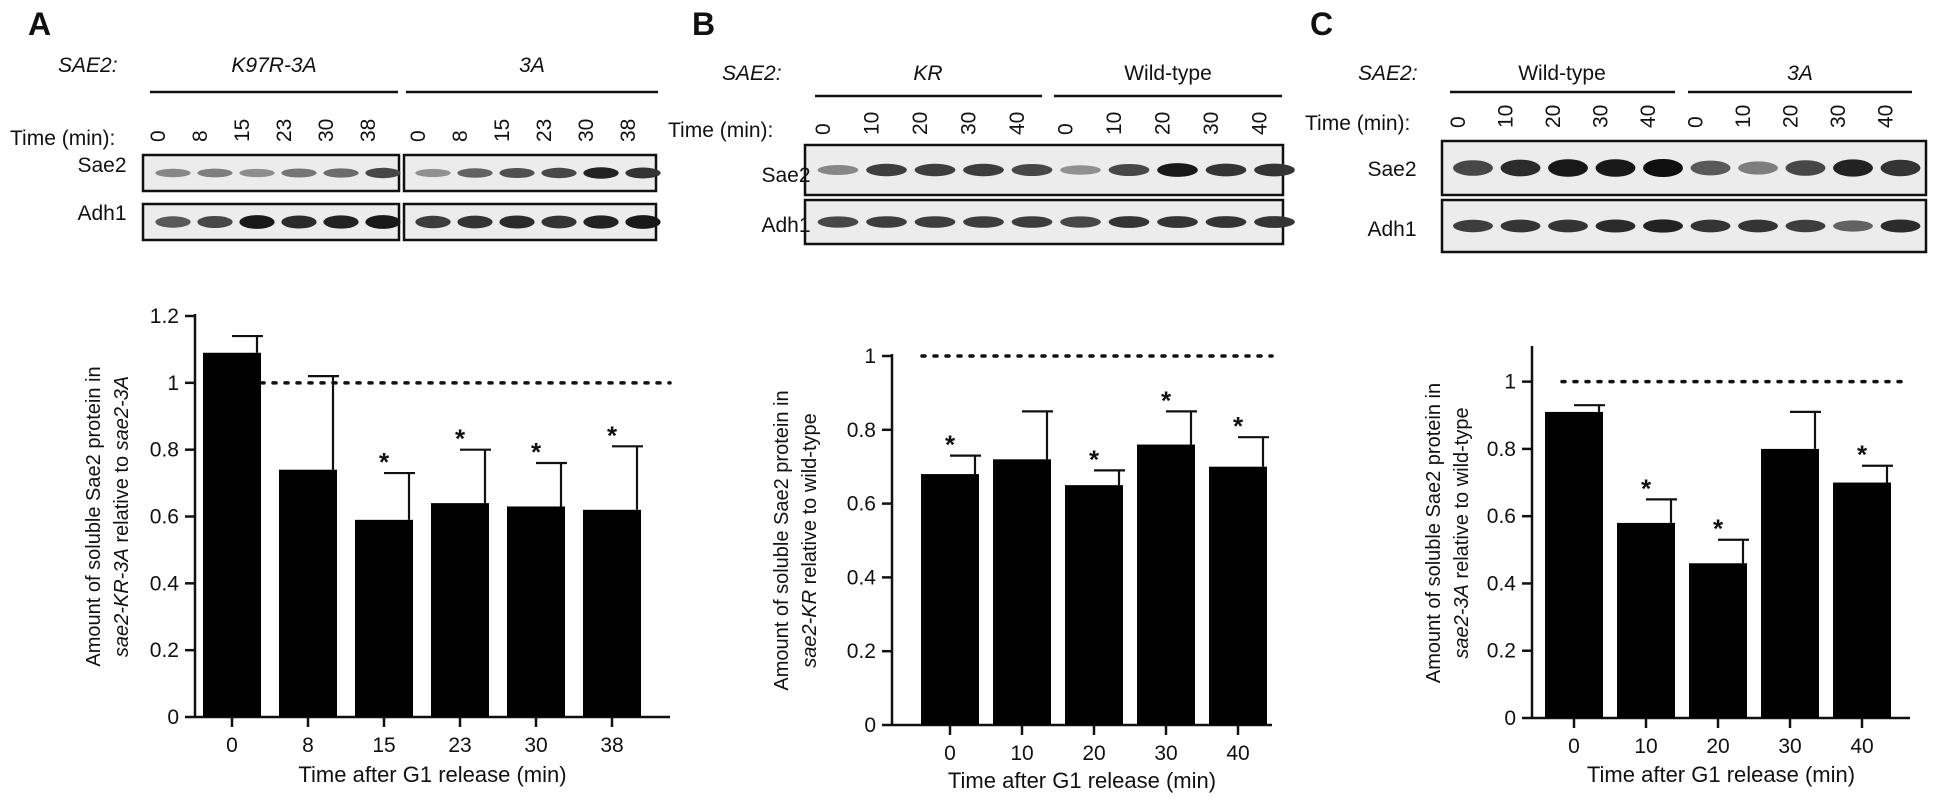 The height and width of the screenshot is (805, 1943). What do you see at coordinates (1501, 651) in the screenshot?
I see `y-tick-label: 0.2` at bounding box center [1501, 651].